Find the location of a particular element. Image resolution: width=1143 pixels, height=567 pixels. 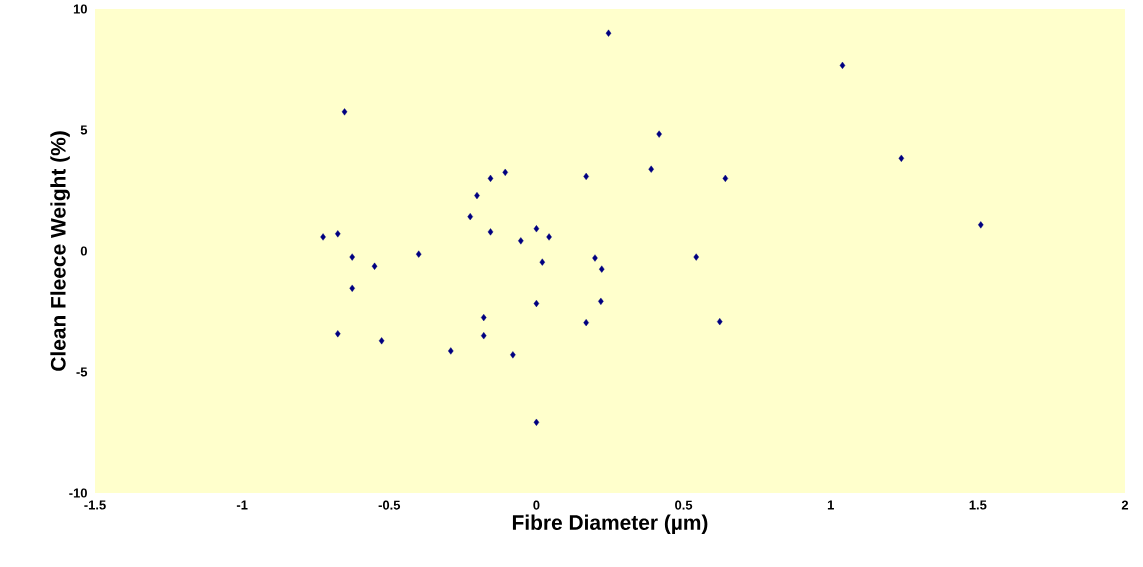

y-tick-label: -10 is located at coordinates (78, 493).